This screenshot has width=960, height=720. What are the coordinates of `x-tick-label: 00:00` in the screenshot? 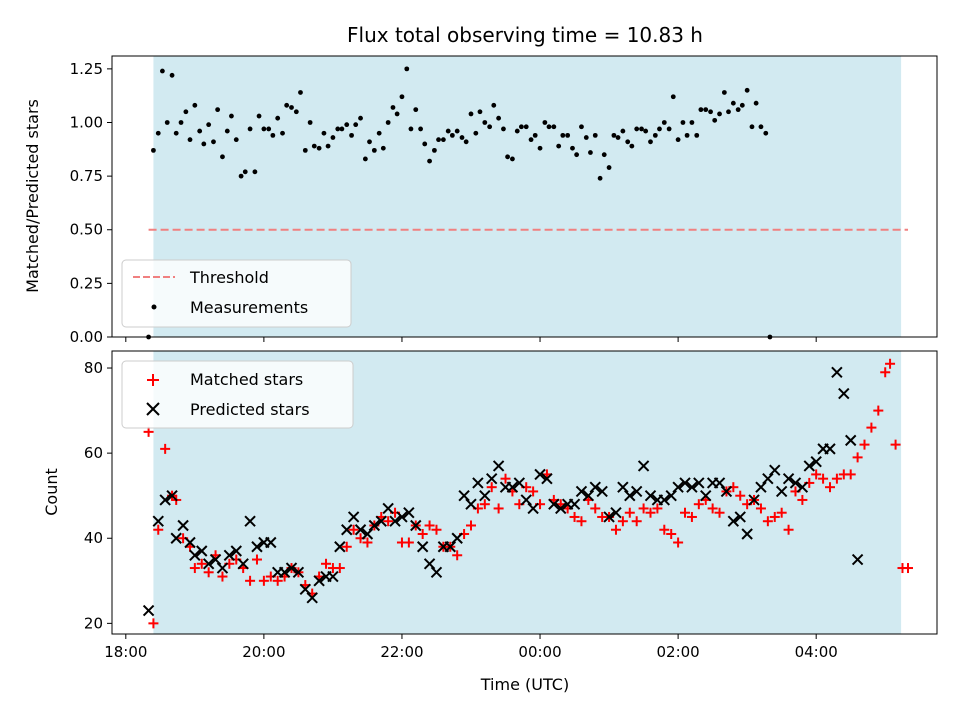 It's located at (539, 652).